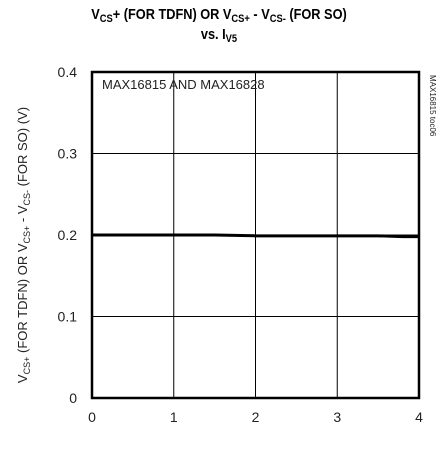  I want to click on y-axis-label-part: (FOR TDFN) OR V, so click(22, 299).